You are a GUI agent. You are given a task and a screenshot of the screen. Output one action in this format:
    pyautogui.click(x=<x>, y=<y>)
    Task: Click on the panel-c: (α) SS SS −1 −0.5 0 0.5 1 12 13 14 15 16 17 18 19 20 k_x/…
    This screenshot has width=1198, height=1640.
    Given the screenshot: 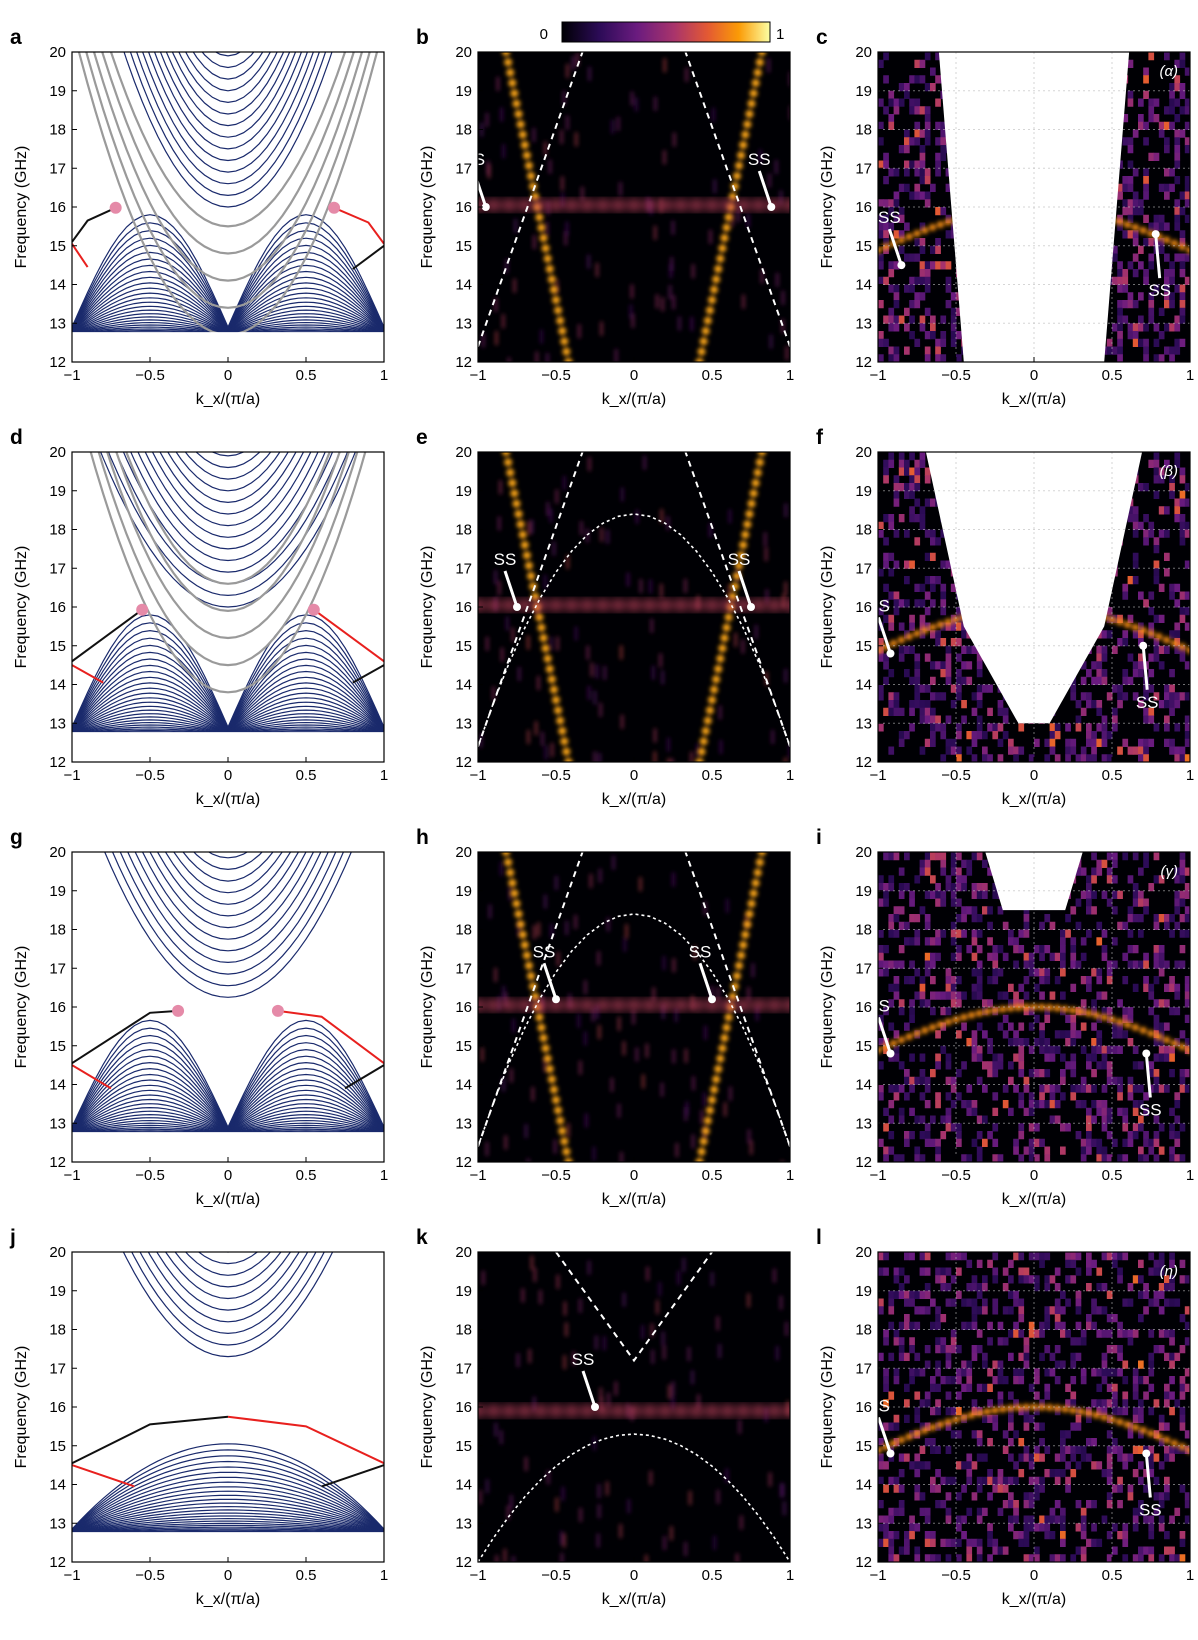 What is the action you would take?
    pyautogui.click(x=1005, y=217)
    